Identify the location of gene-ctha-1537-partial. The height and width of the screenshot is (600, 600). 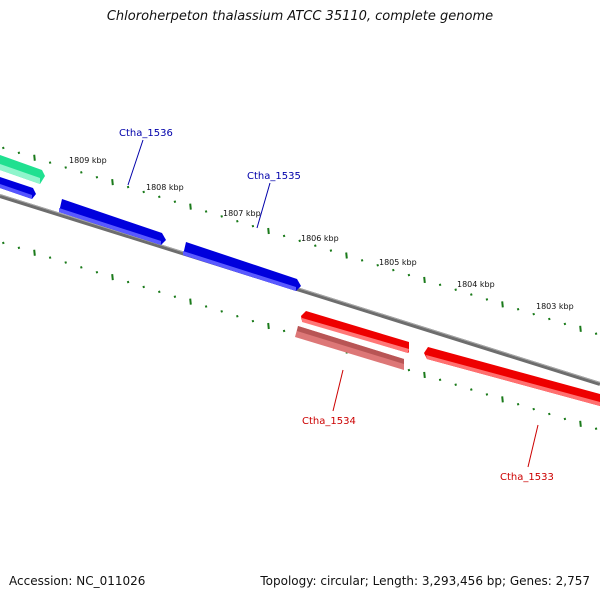
(18, 188).